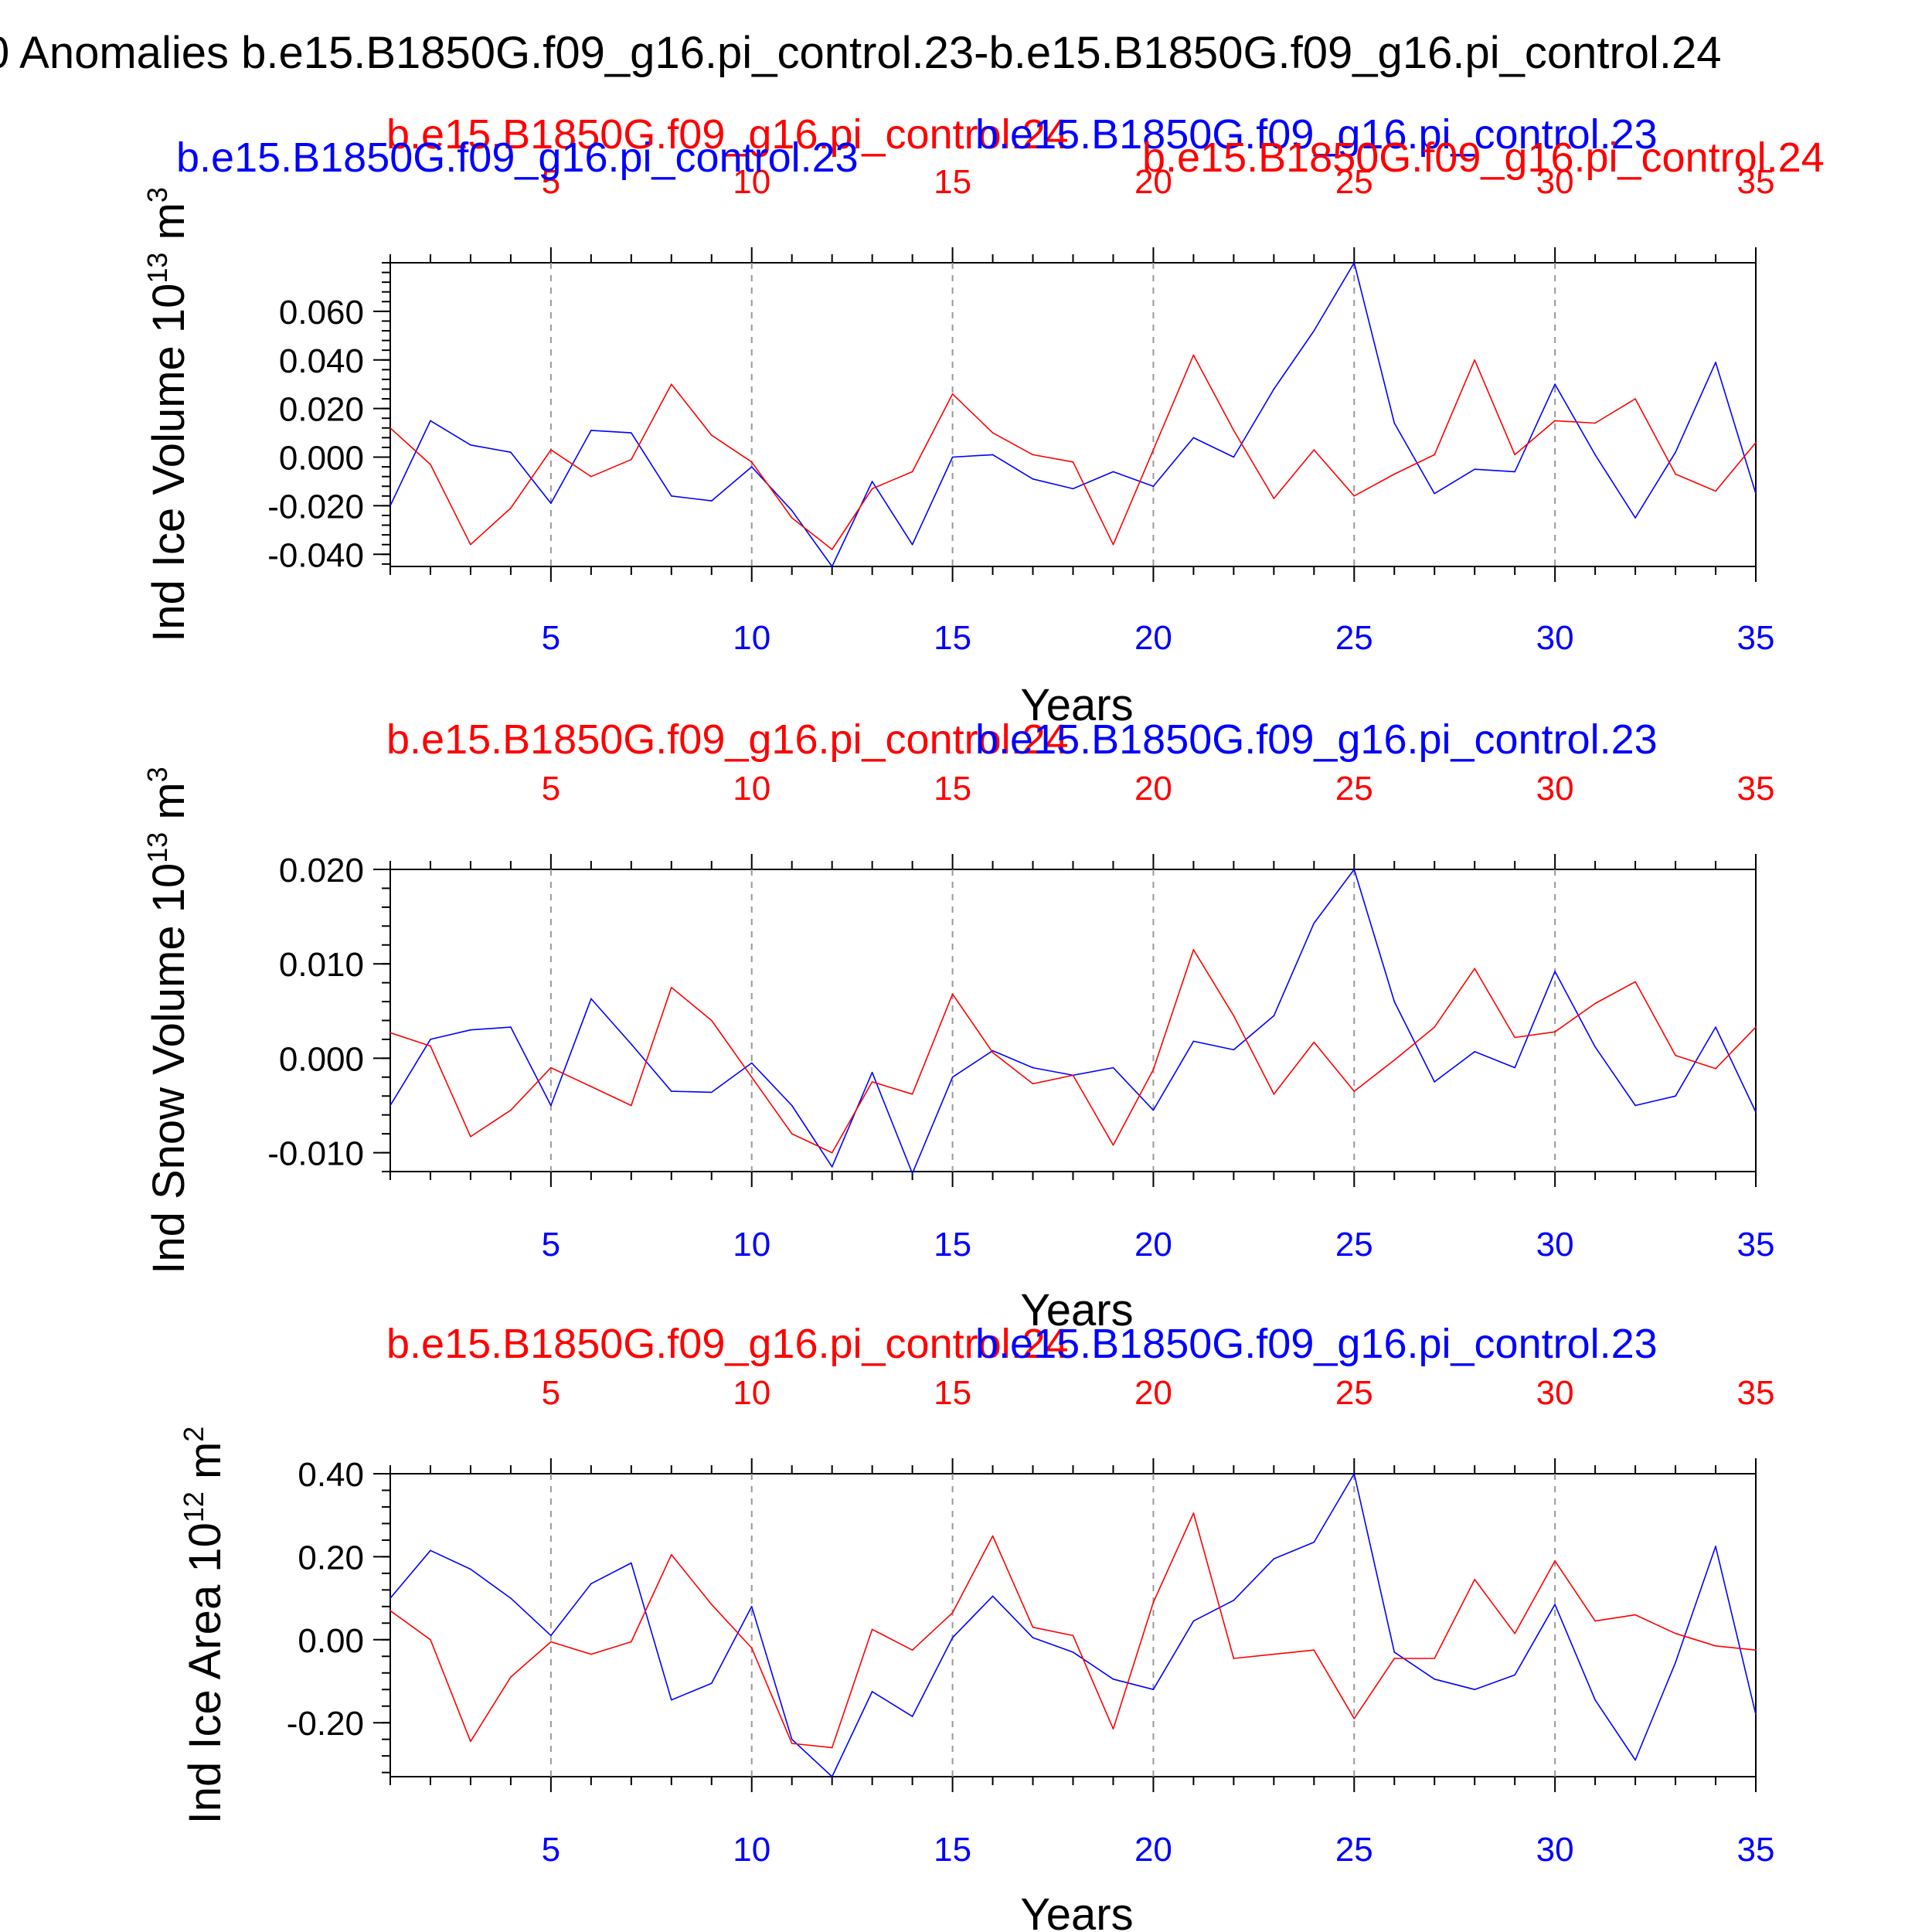 The image size is (1932, 1932). What do you see at coordinates (953, 1393) in the screenshot?
I see `x-tick-label-top: 15` at bounding box center [953, 1393].